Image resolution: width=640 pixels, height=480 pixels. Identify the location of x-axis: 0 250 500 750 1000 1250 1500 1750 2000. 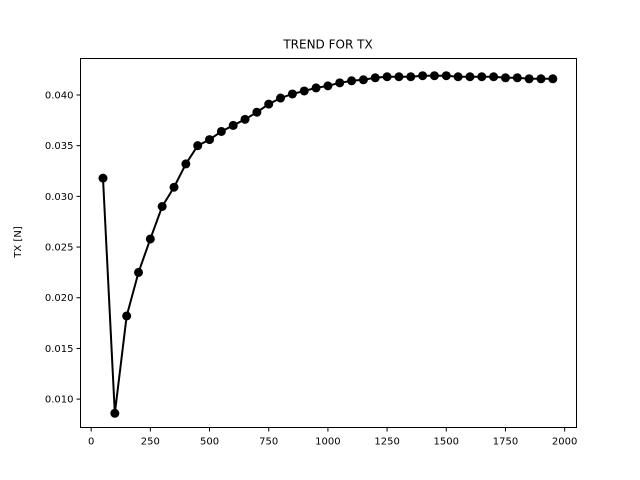
(332, 437).